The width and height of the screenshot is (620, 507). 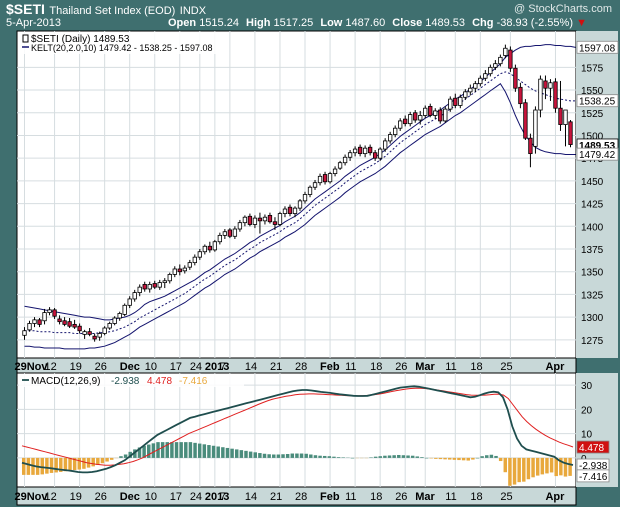 I want to click on x-tick-label: 26, so click(x=101, y=367).